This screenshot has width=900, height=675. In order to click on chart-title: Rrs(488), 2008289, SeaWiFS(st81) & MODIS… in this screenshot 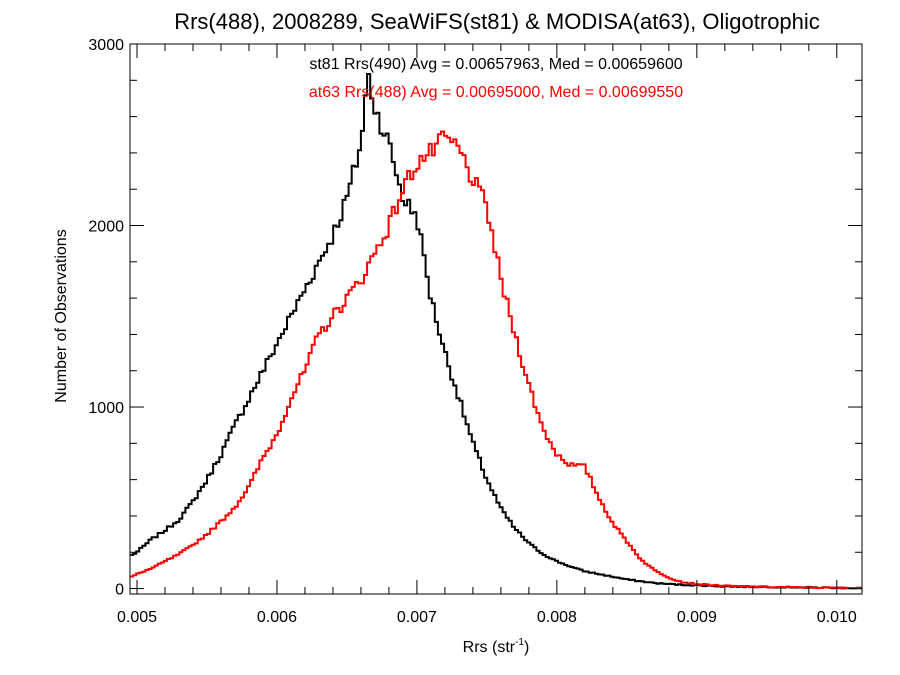, I will do `click(497, 21)`.